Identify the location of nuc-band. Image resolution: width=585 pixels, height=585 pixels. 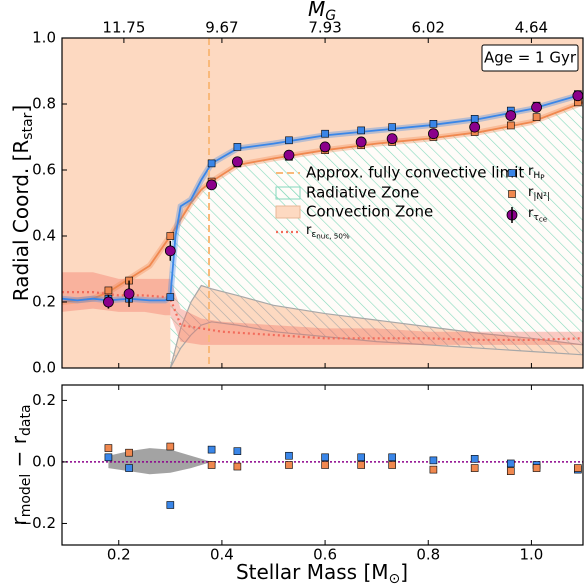
(322, 308).